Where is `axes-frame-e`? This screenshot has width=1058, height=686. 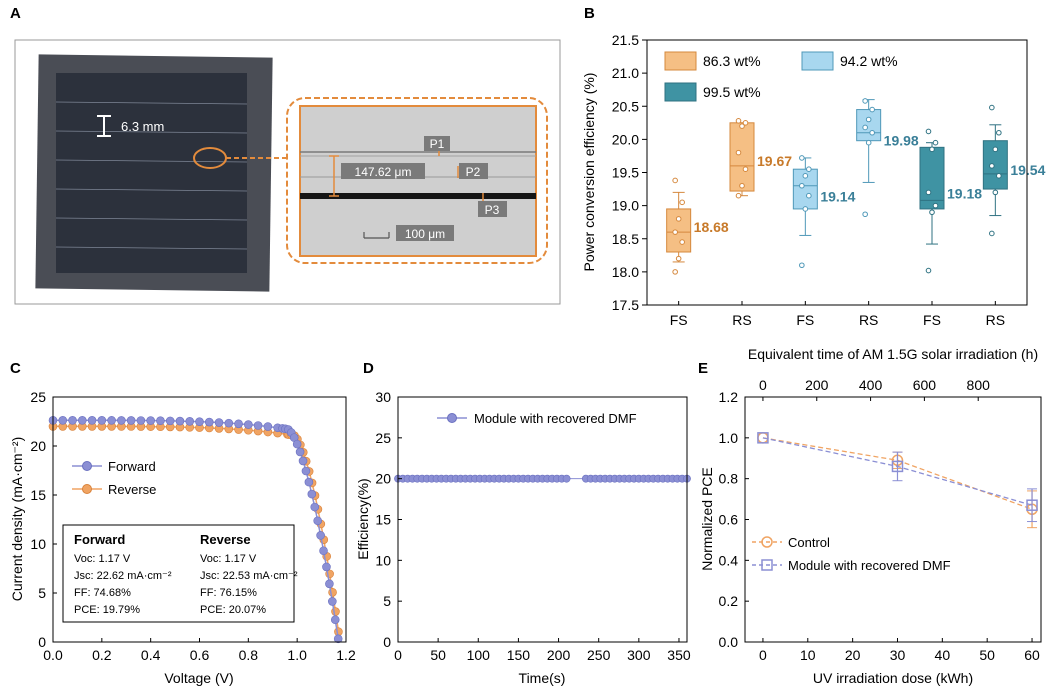
axes-frame-e is located at coordinates (893, 519).